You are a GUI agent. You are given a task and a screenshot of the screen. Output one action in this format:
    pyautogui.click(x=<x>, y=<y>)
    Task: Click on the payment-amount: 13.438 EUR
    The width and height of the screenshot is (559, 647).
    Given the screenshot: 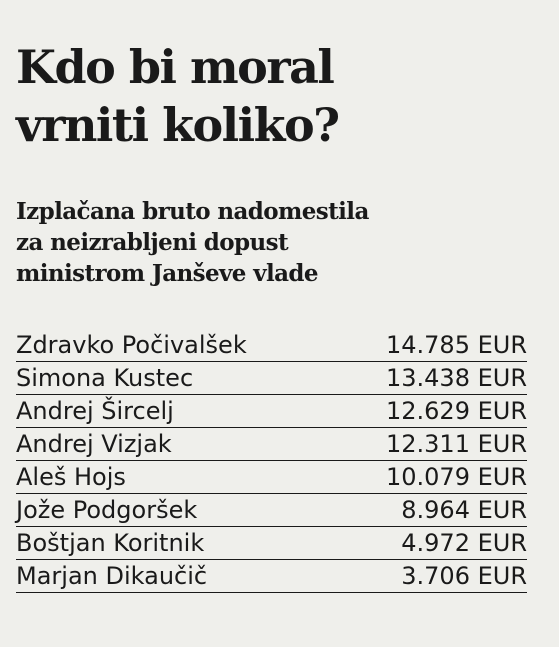 What is the action you would take?
    pyautogui.click(x=456, y=378)
    